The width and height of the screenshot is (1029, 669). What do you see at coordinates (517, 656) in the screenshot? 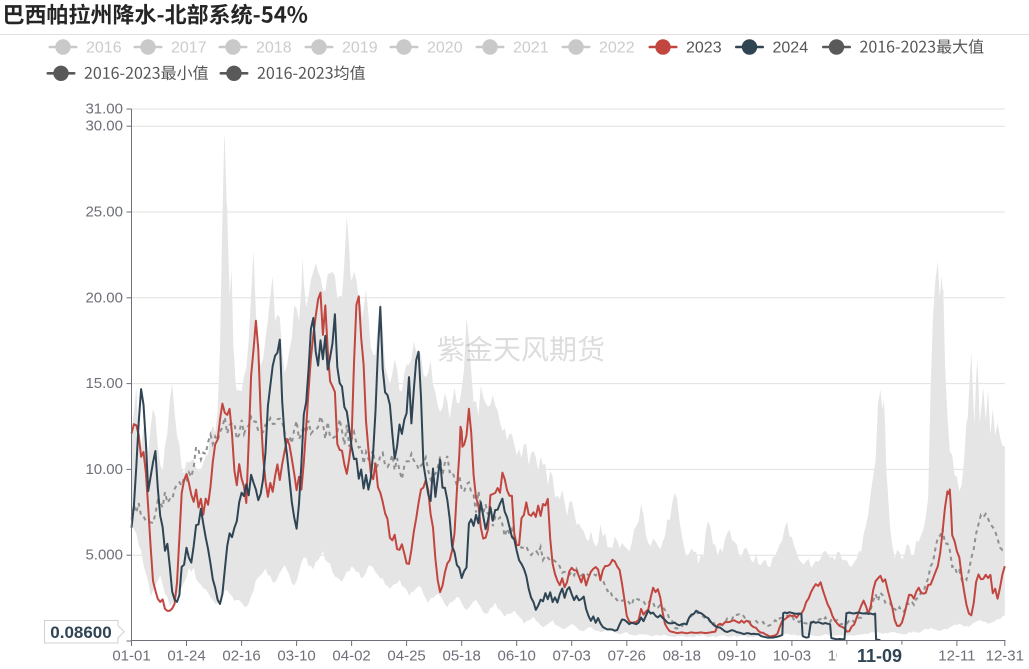
I see `svg-text: 06-10` at bounding box center [517, 656].